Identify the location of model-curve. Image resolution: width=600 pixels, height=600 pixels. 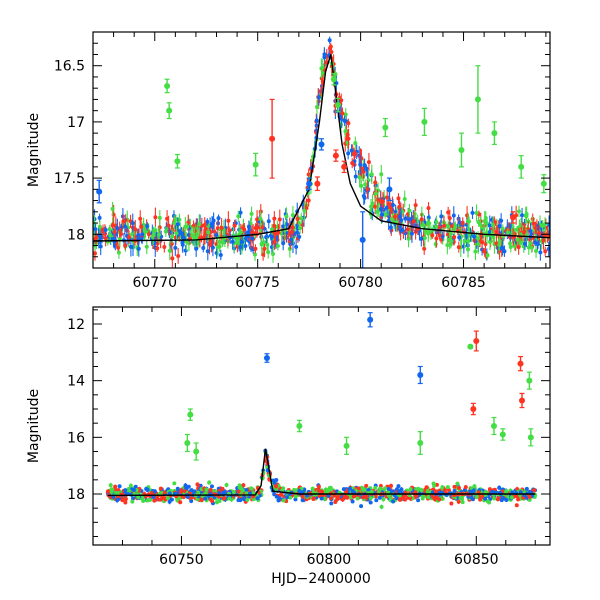
(321, 472).